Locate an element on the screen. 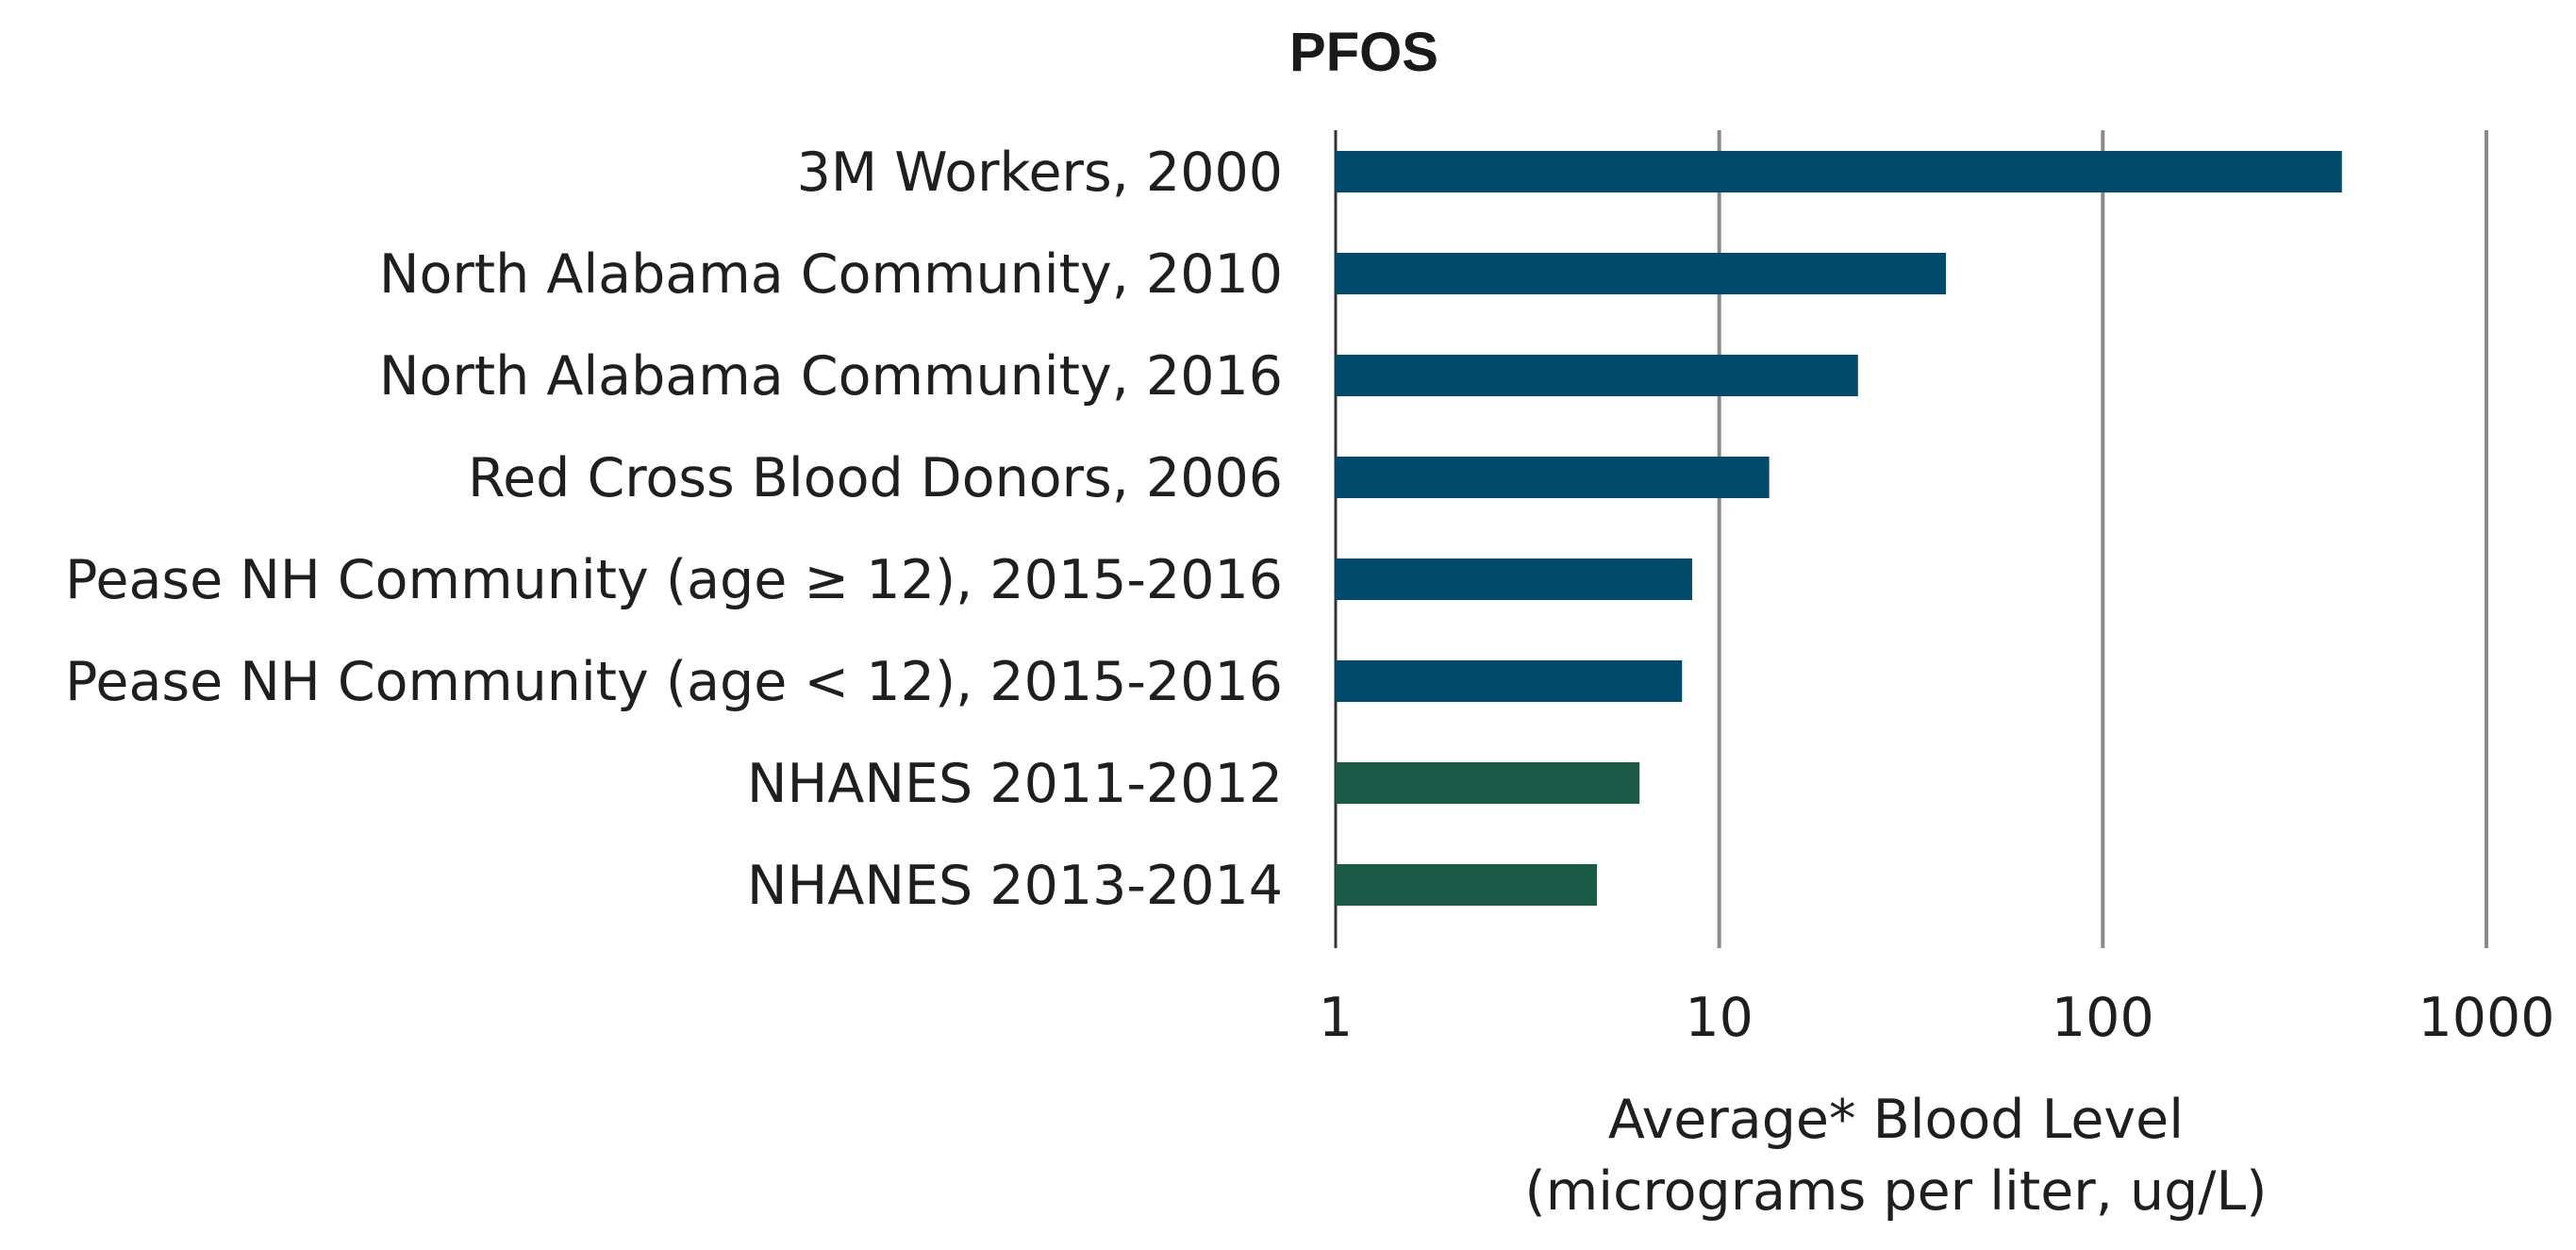 The image size is (2576, 1250). x-tick-label: 10 is located at coordinates (1719, 1018).